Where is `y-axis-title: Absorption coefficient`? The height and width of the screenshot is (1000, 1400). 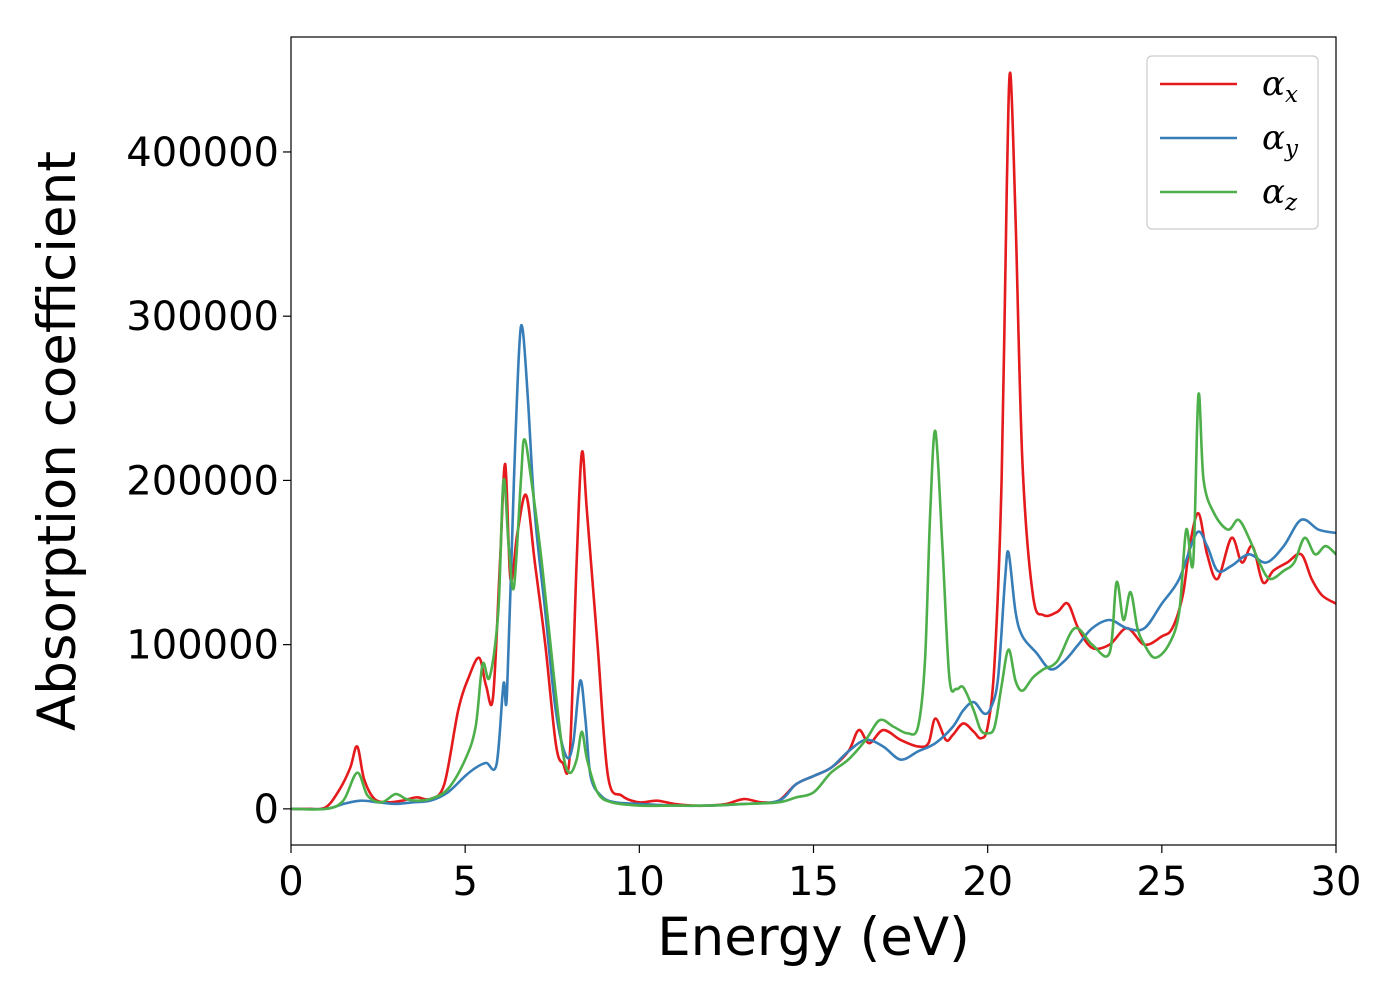
y-axis-title: Absorption coefficient is located at coordinates (57, 441).